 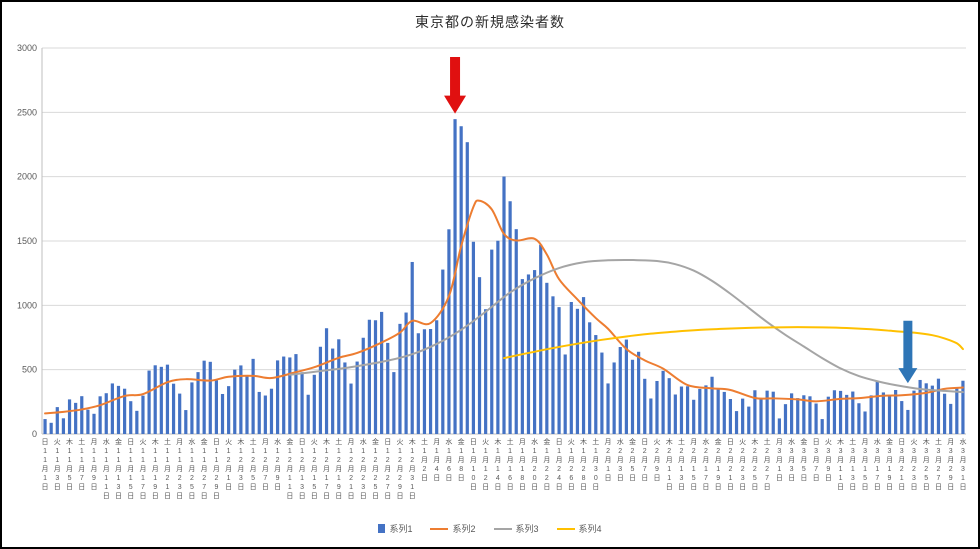 What do you see at coordinates (27, 112) in the screenshot?
I see `y-tick-label: 2500` at bounding box center [27, 112].